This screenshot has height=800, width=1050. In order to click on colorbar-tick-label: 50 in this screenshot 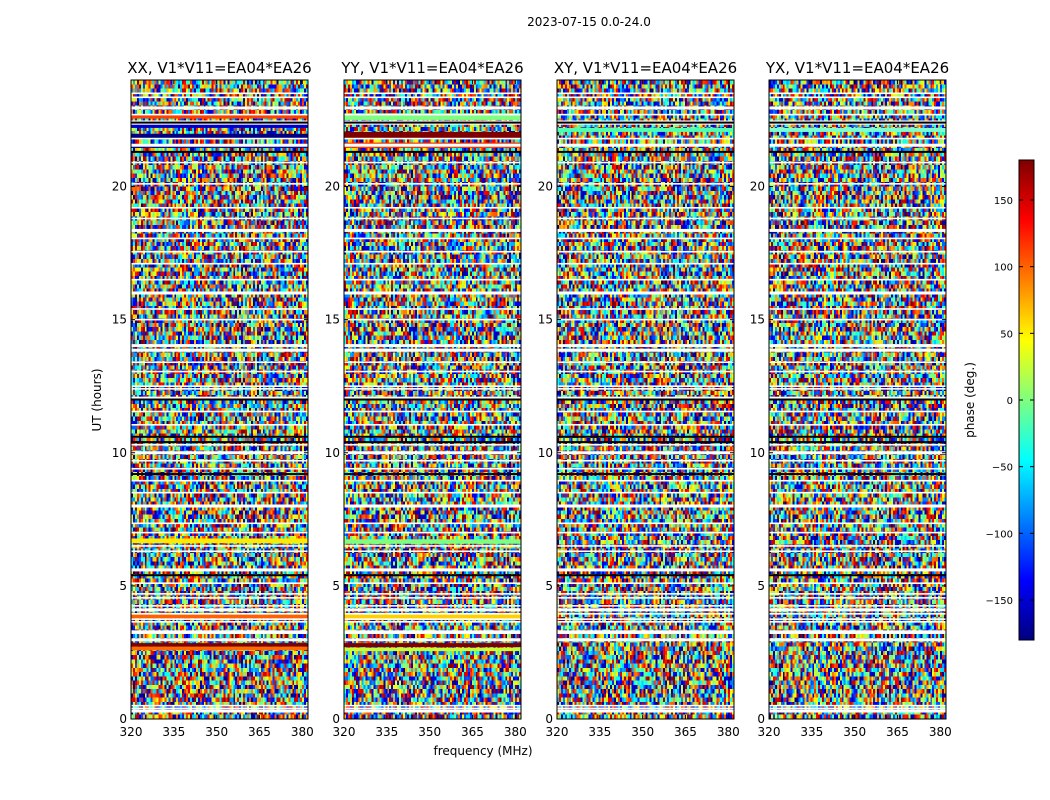, I will do `click(1006, 334)`.